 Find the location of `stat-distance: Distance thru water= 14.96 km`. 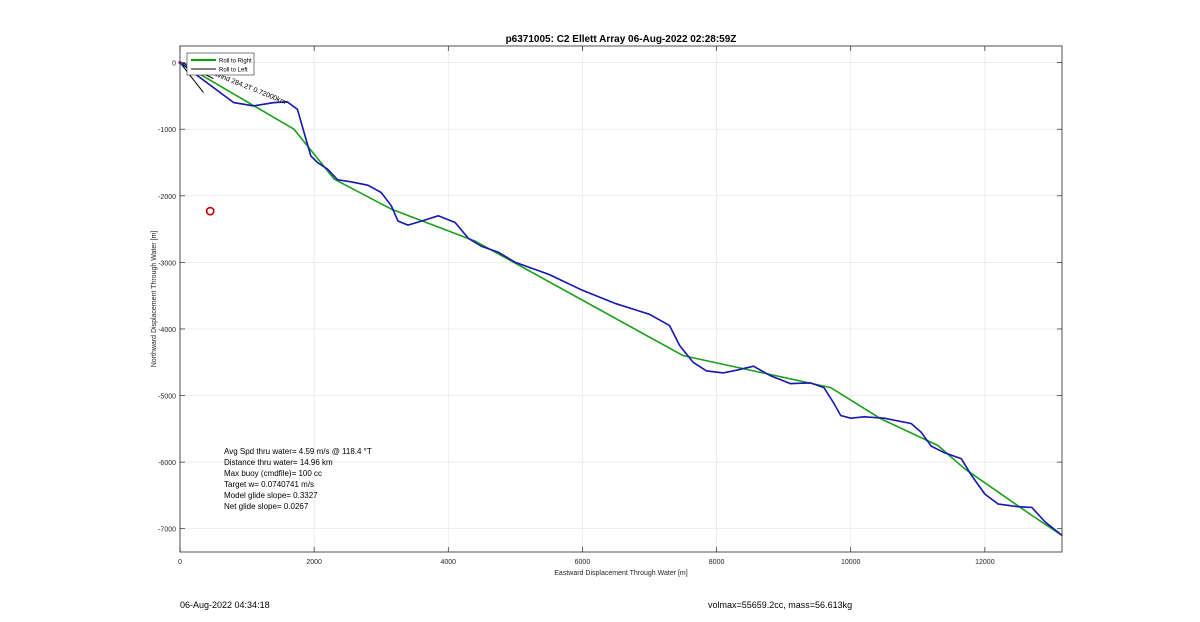

stat-distance: Distance thru water= 14.96 km is located at coordinates (278, 462).